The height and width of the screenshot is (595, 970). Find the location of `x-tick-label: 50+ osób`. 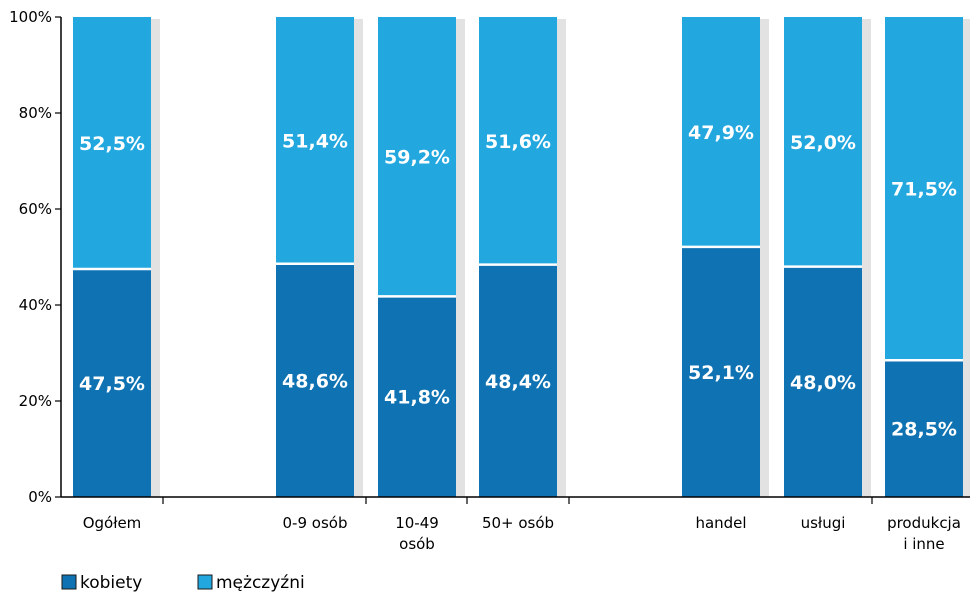

x-tick-label: 50+ osób is located at coordinates (518, 523).